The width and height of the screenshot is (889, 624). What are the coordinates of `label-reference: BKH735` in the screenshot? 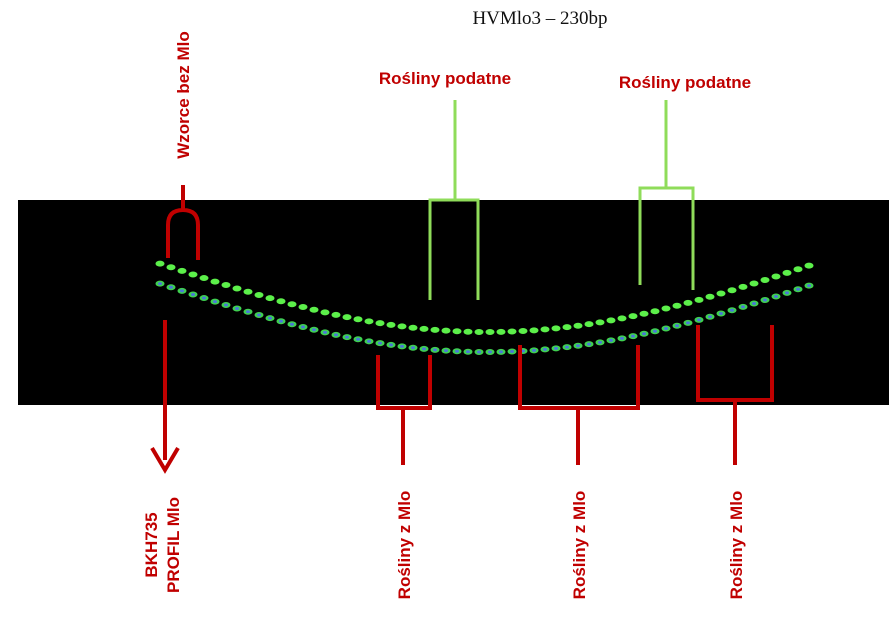 It's located at (151, 544).